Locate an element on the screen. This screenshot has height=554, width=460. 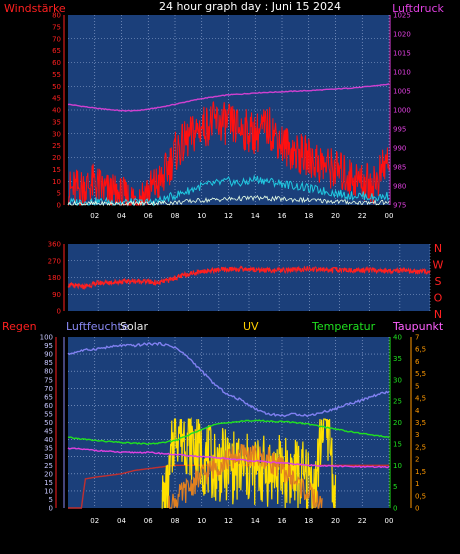
temperature-tick-label: 35 is located at coordinates (397, 359).